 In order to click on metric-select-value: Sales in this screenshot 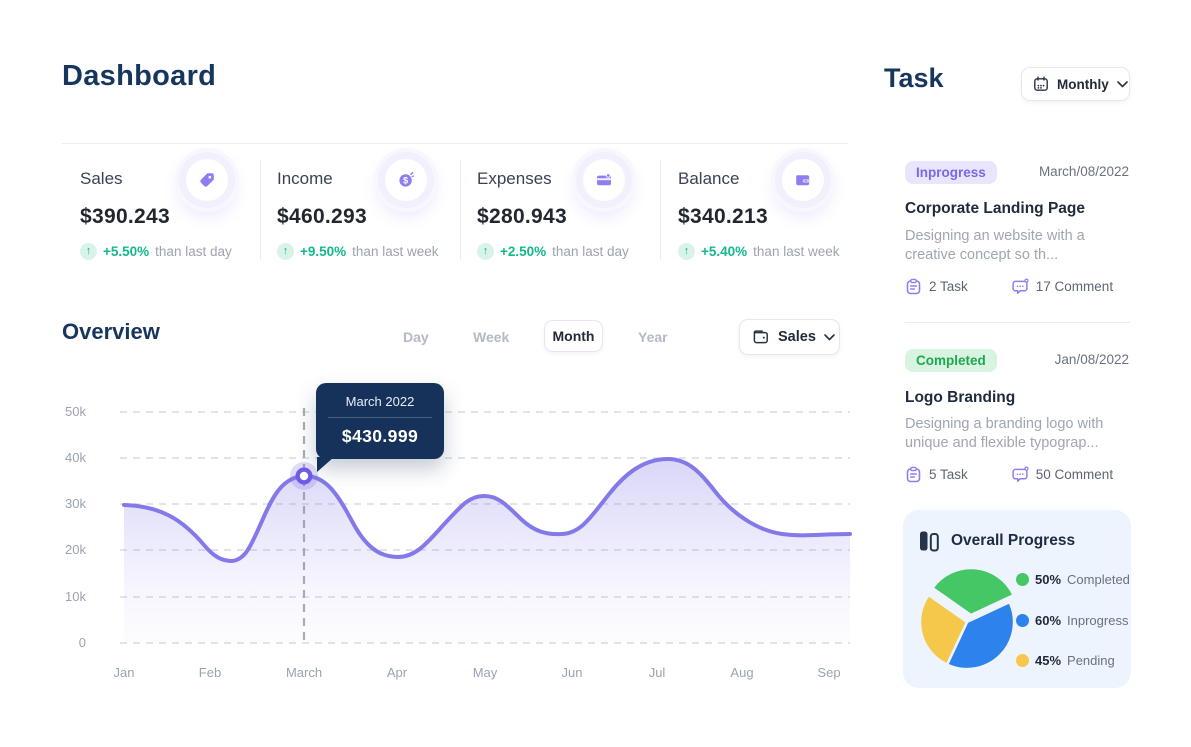, I will do `click(797, 337)`.